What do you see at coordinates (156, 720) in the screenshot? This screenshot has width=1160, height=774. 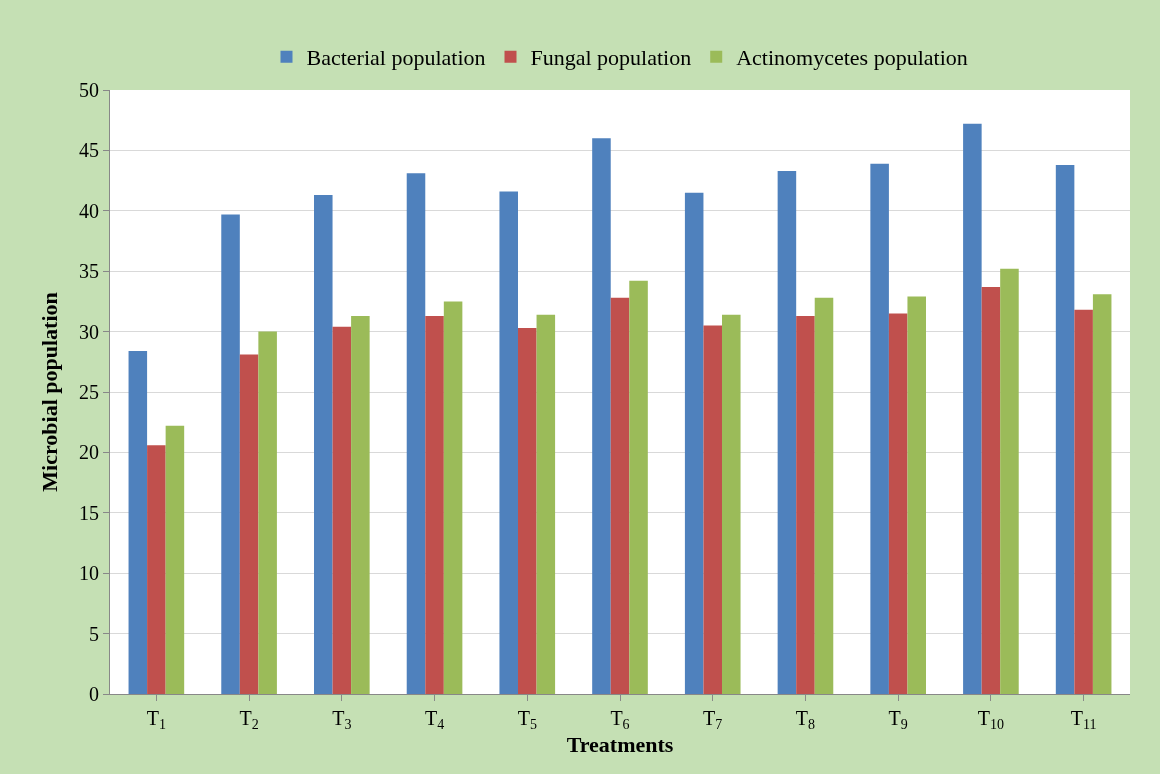 I see `x-tick-label: T$_{1}$` at bounding box center [156, 720].